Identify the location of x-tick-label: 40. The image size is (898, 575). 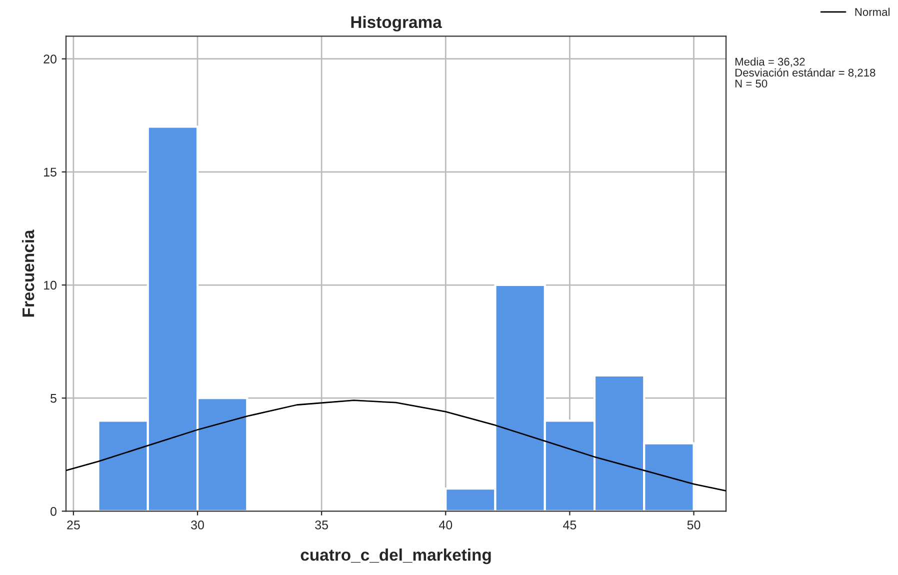
(445, 525).